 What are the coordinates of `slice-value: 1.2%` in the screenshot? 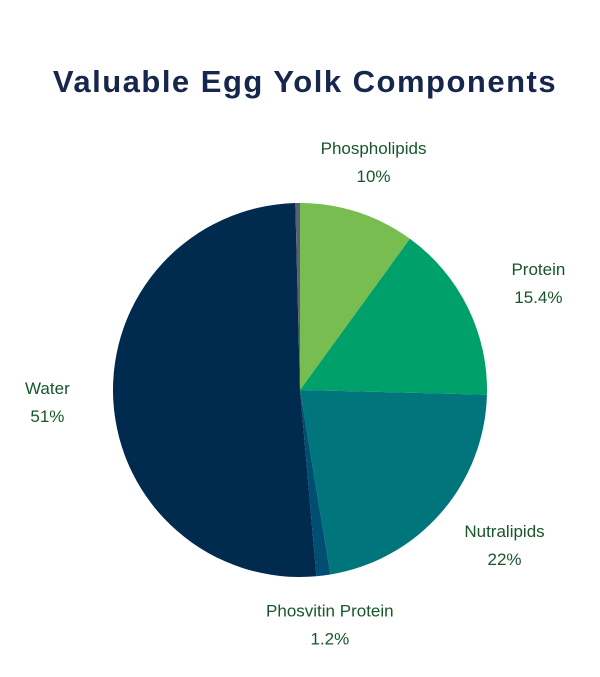 It's located at (329, 639).